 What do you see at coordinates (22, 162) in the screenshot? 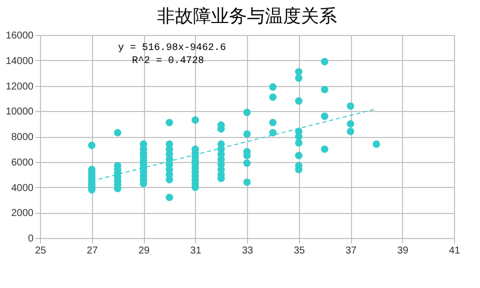
I see `y-tick-label: 6000` at bounding box center [22, 162].